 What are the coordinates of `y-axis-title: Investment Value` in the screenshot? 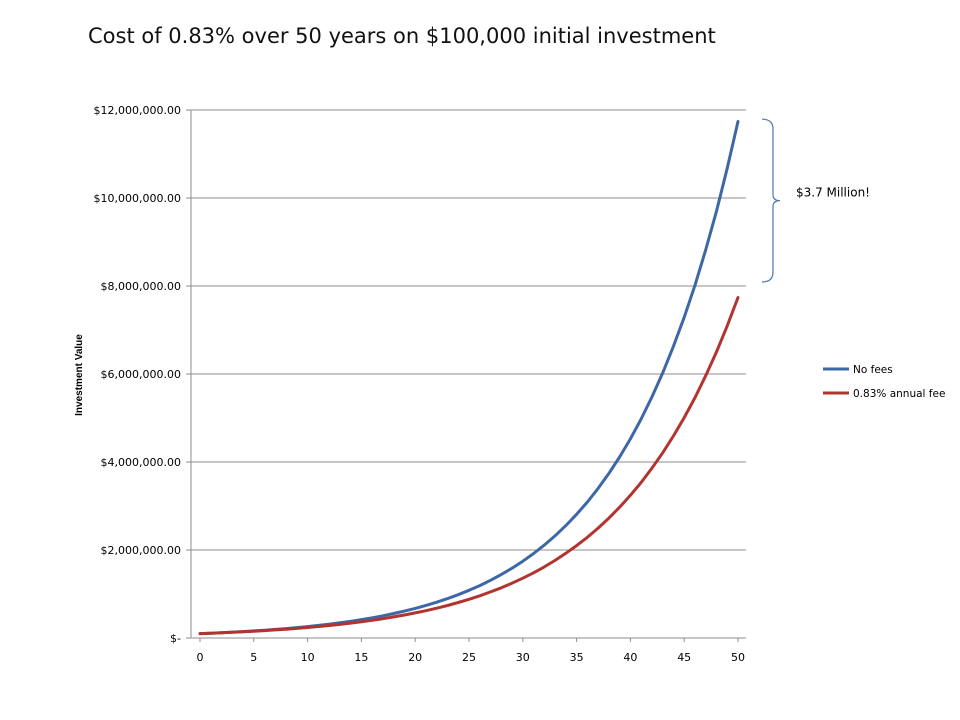 It's located at (79, 375).